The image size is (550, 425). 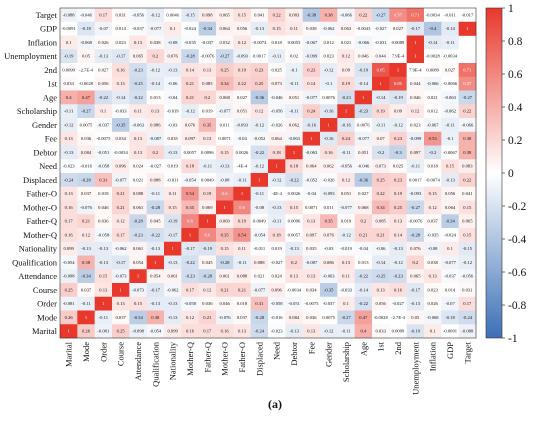 What do you see at coordinates (52, 84) in the screenshot?
I see `y-tick-label: 1st` at bounding box center [52, 84].